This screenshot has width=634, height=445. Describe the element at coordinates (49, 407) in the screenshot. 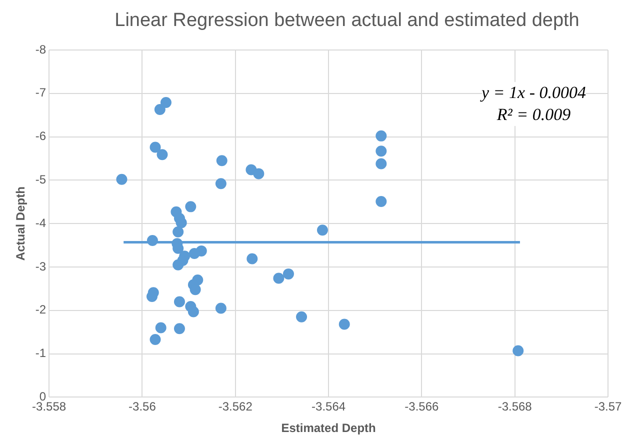

I see `x-tick-label: -3.558` at that location.